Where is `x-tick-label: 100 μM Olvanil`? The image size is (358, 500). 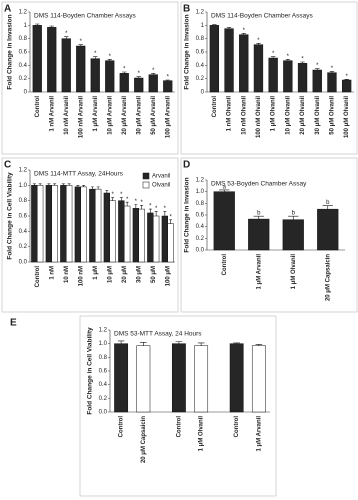
x-tick-label: 100 μM Olvanil is located at coordinates (347, 117).